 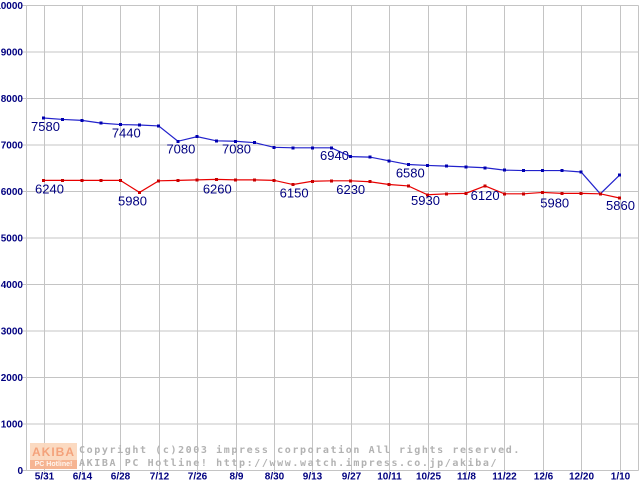 What do you see at coordinates (544, 476) in the screenshot?
I see `x-tick-label: 12/6` at bounding box center [544, 476].